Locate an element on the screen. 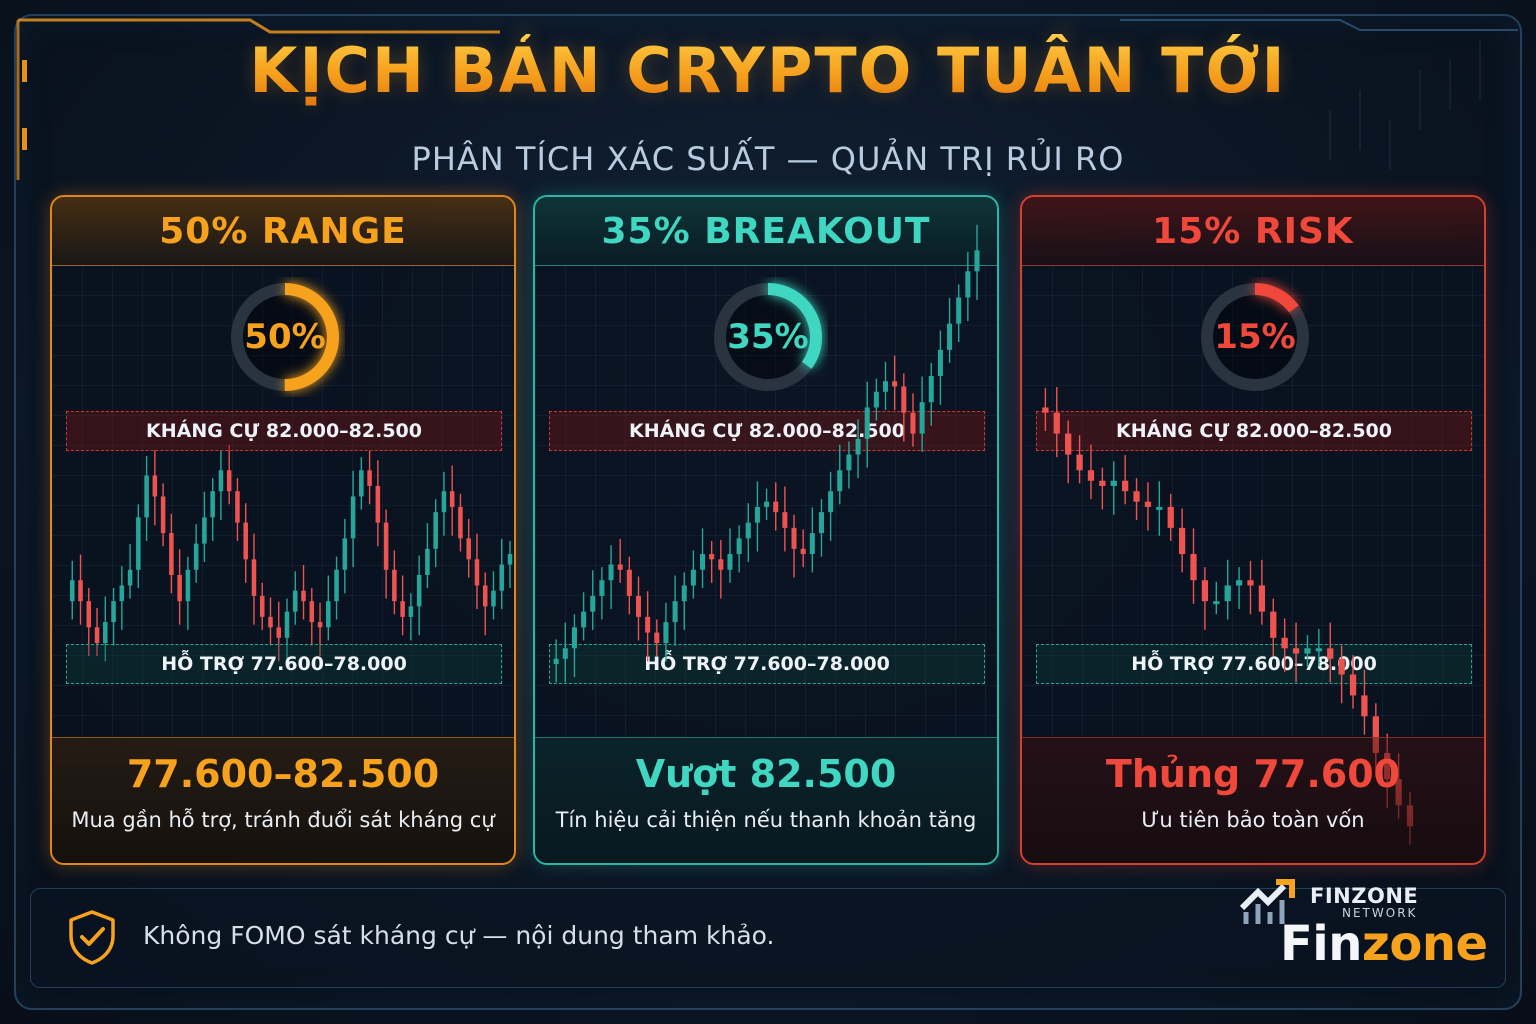 The height and width of the screenshot is (1024, 1536). scenario-header: 15% RISK is located at coordinates (1253, 231).